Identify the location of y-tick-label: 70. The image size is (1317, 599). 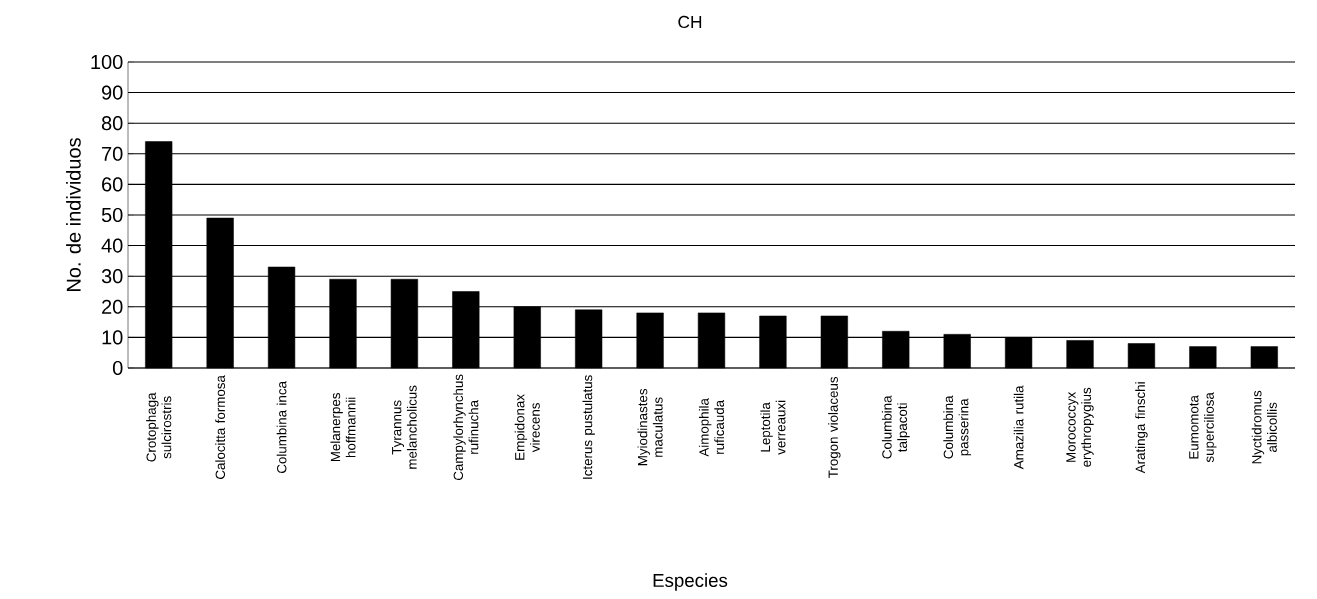
(112, 153).